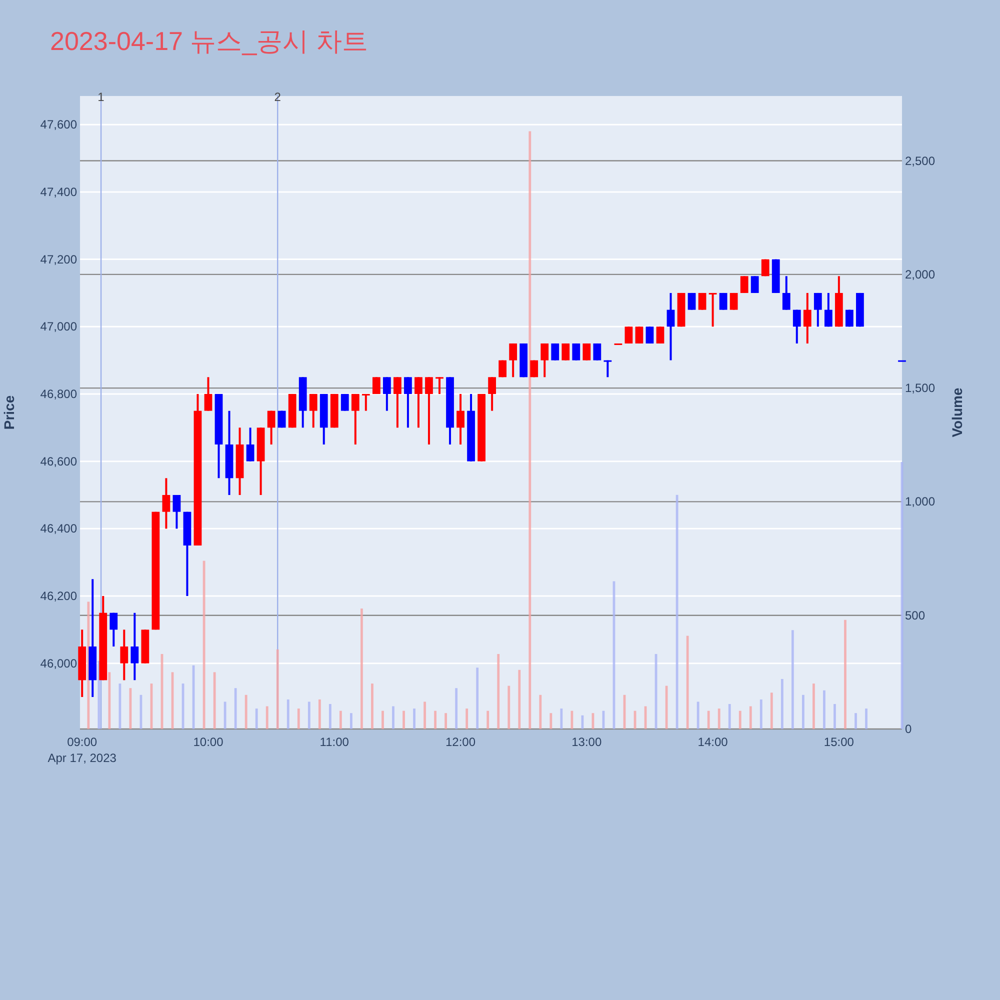 The height and width of the screenshot is (1000, 1000). What do you see at coordinates (59, 529) in the screenshot?
I see `y-tick-label: 46,400` at bounding box center [59, 529].